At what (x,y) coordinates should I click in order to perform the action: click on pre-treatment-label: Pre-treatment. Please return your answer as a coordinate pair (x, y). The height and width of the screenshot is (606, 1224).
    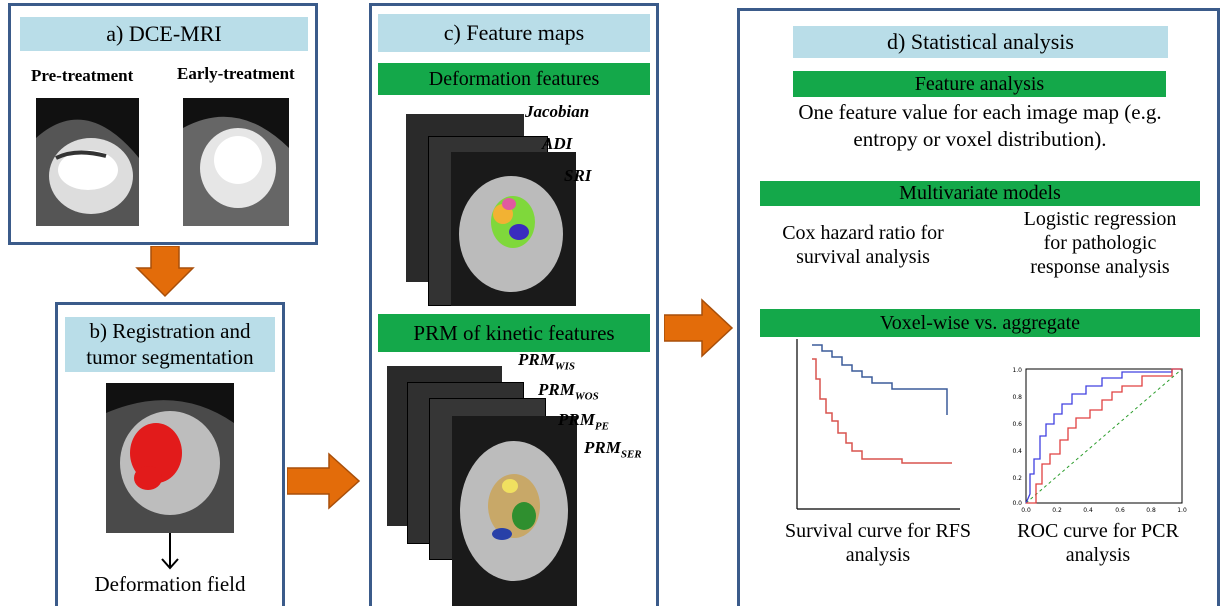
    Looking at the image, I should click on (82, 75).